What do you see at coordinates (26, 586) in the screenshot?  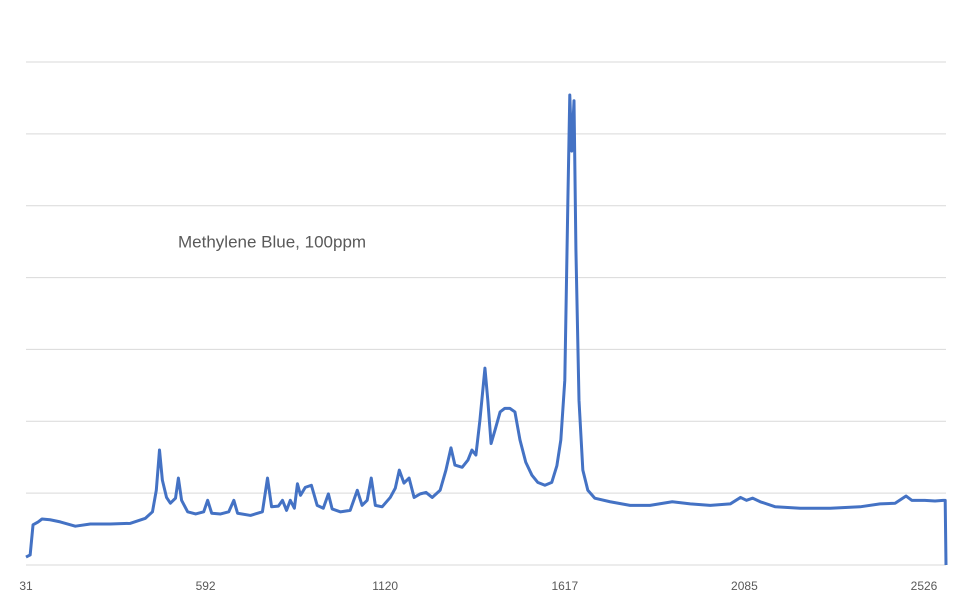 I see `x-tick-label: 31` at bounding box center [26, 586].